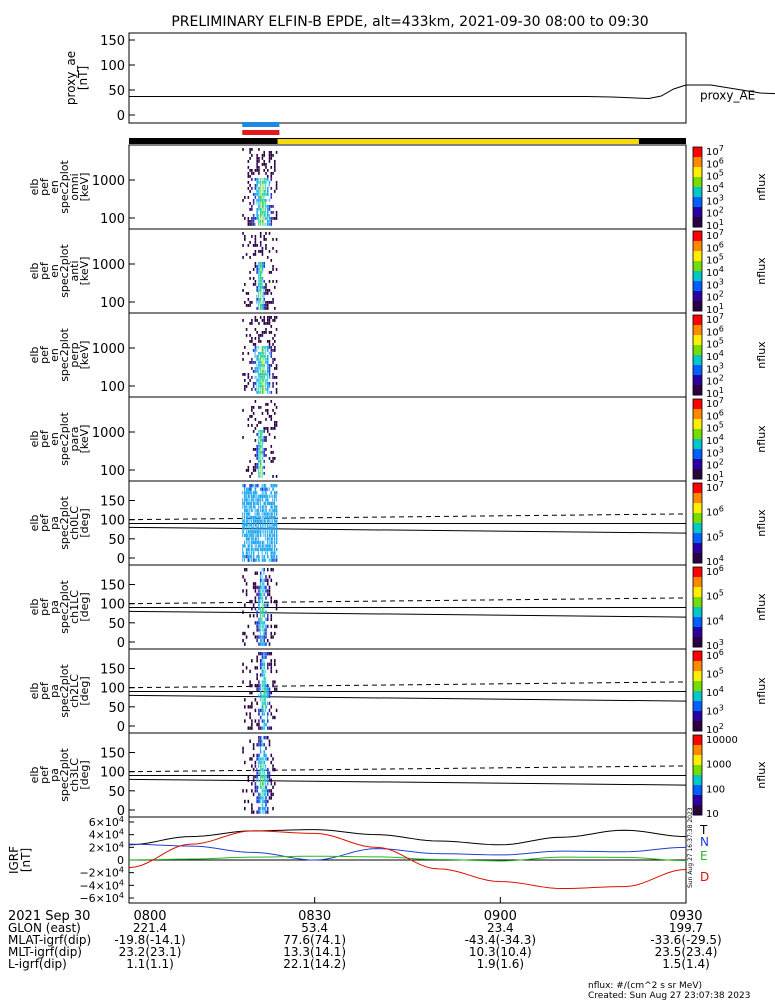  What do you see at coordinates (74, 186) in the screenshot?
I see `spectrogram-ylabel-line: omni` at bounding box center [74, 186].